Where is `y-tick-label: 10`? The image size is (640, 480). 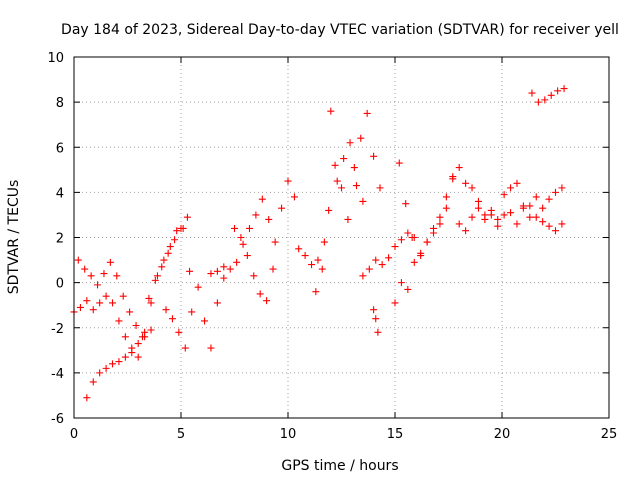
y-tick-label: 10 is located at coordinates (55, 58).